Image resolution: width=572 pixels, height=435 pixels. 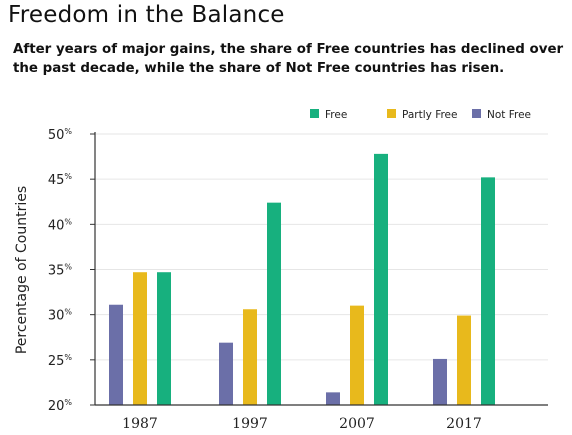 What do you see at coordinates (357, 424) in the screenshot?
I see `x-tick-label: 2007` at bounding box center [357, 424].